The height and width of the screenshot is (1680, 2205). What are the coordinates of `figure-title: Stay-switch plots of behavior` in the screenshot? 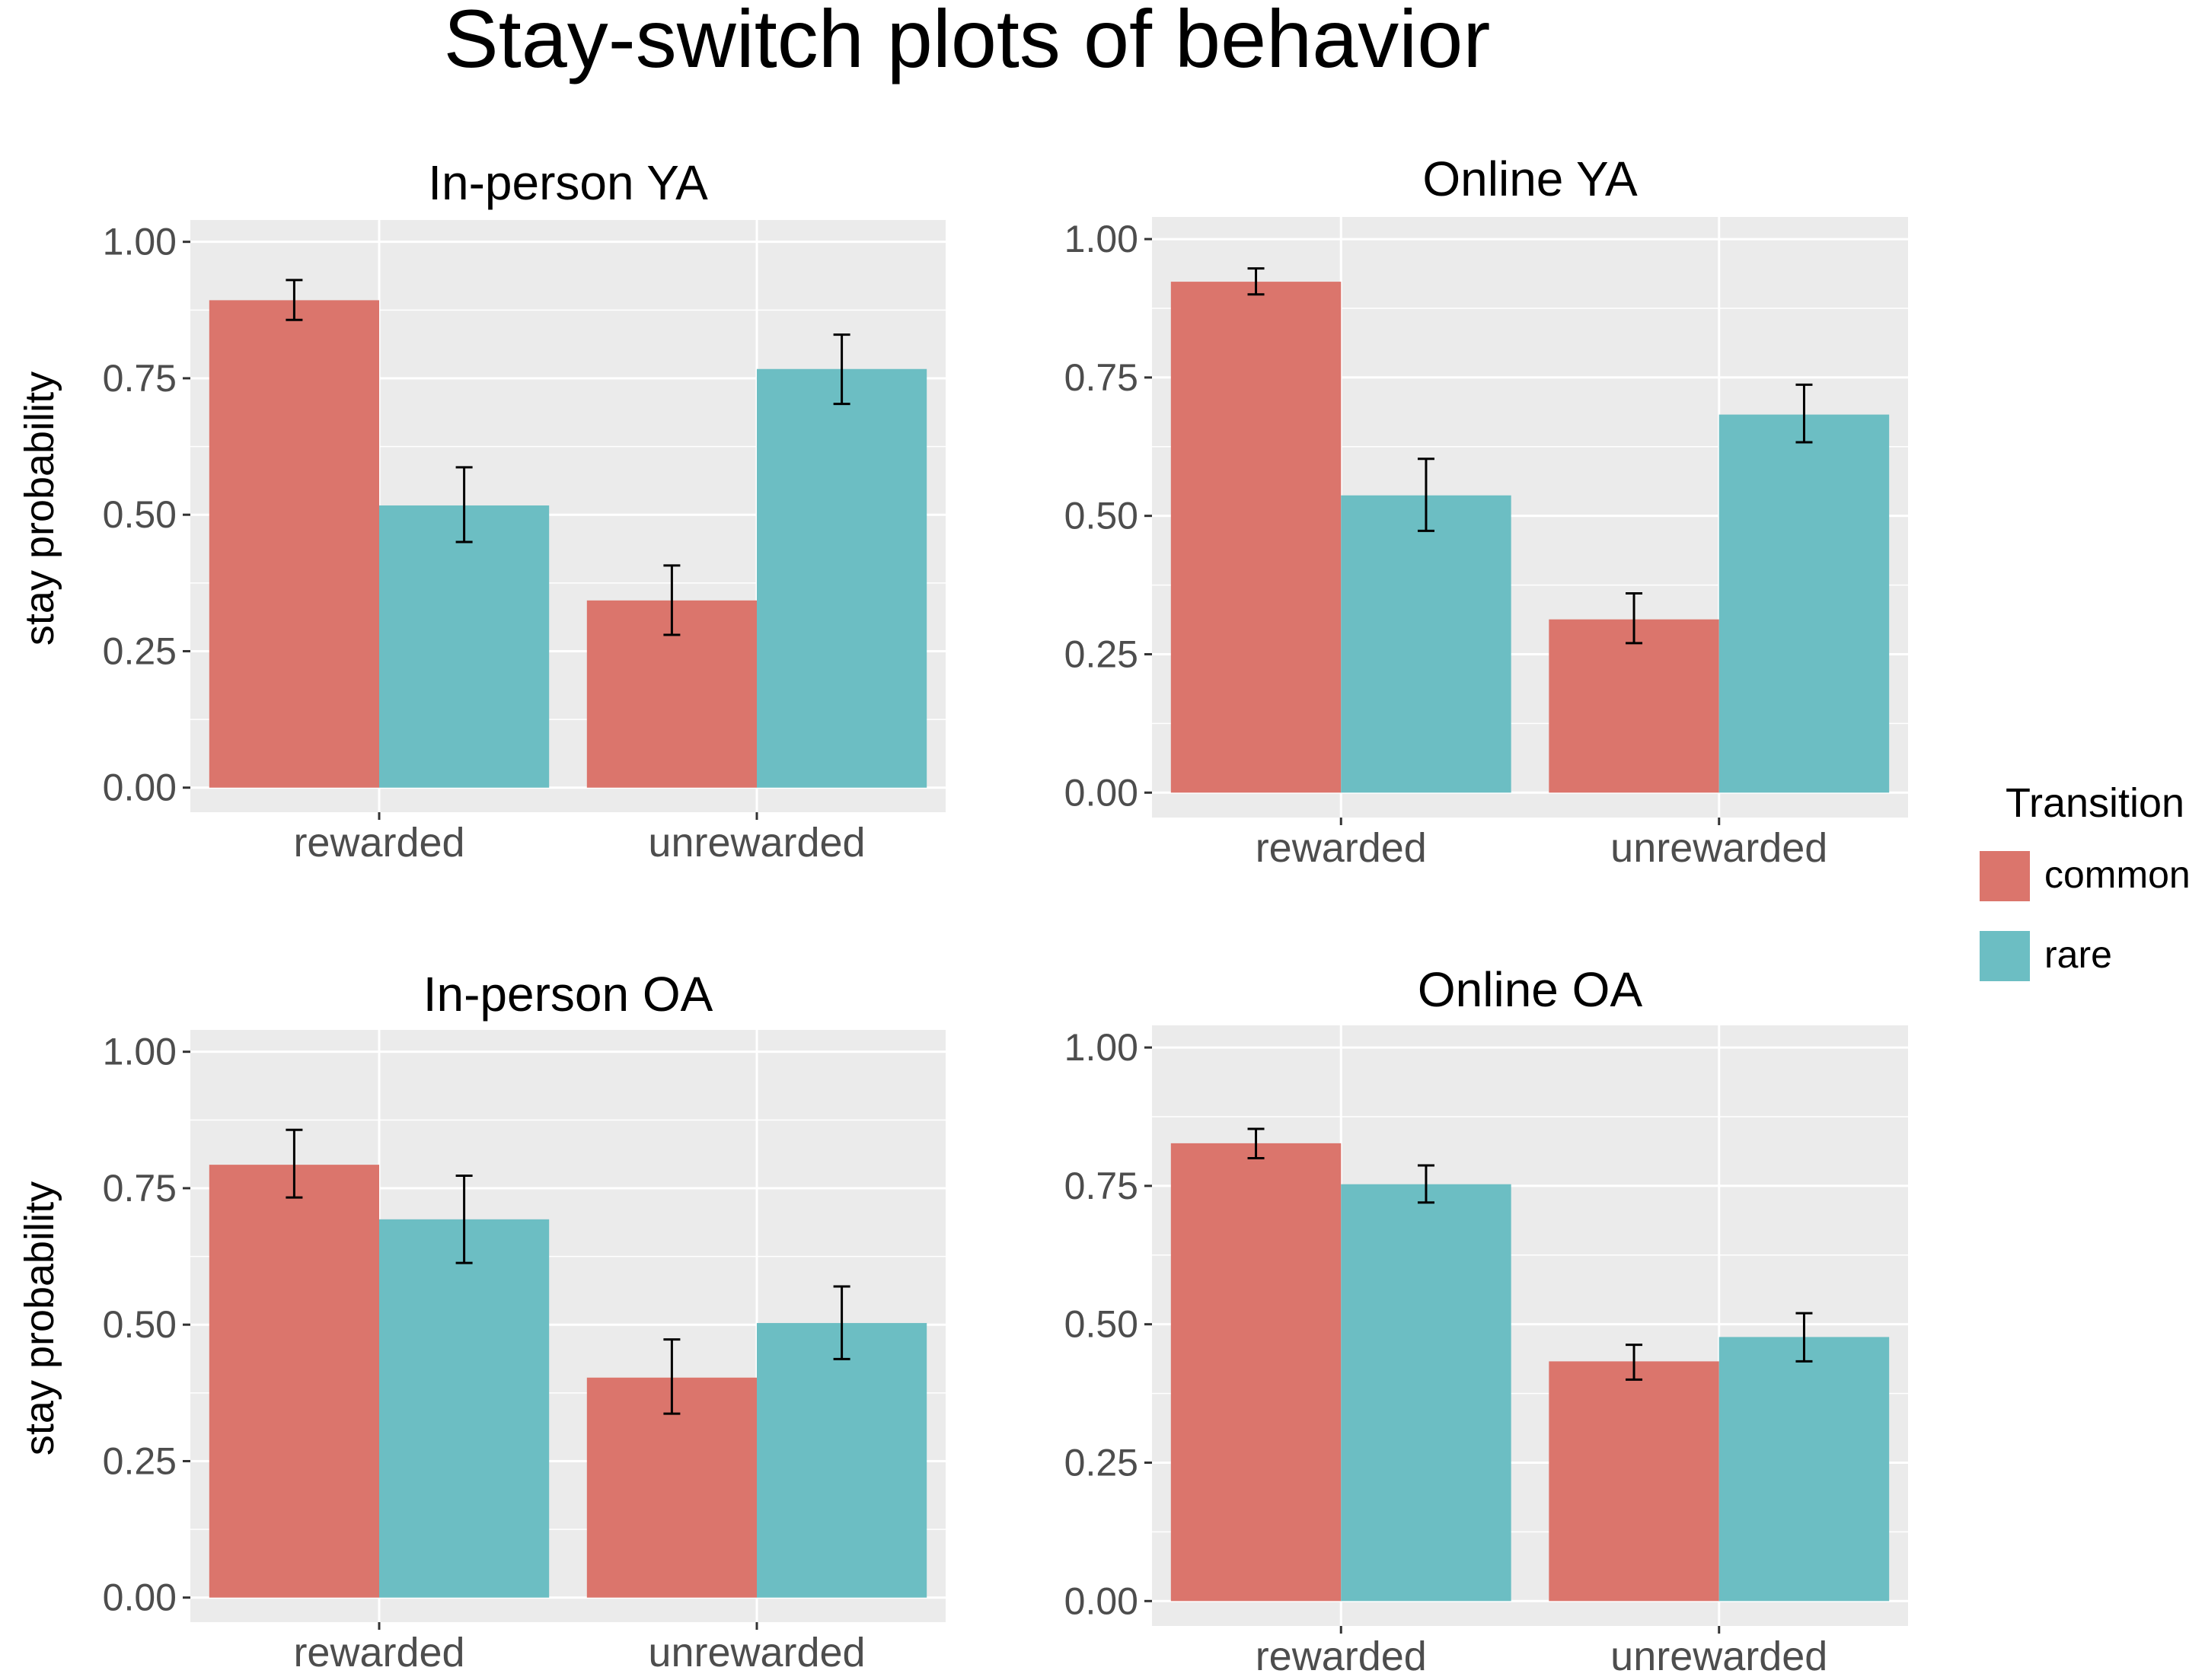 It's located at (967, 42).